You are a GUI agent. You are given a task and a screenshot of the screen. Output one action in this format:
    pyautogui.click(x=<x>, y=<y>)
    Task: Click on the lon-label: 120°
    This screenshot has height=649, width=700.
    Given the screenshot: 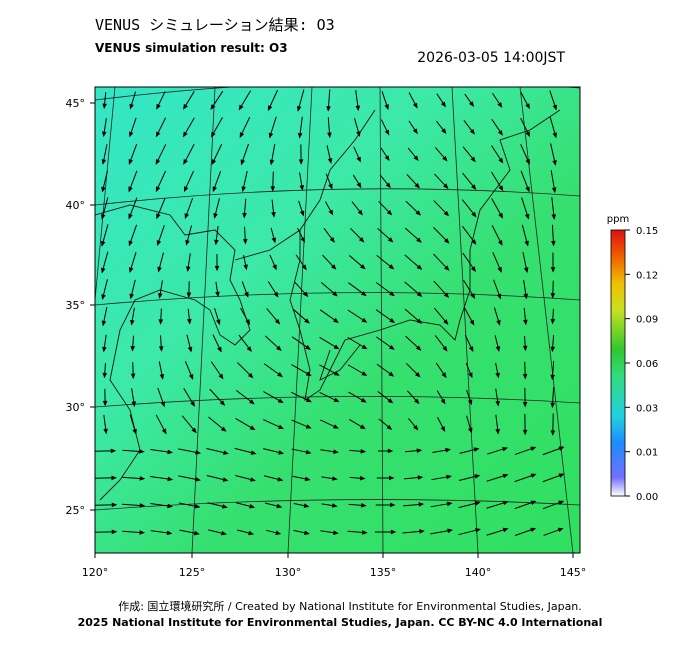 What is the action you would take?
    pyautogui.click(x=95, y=572)
    